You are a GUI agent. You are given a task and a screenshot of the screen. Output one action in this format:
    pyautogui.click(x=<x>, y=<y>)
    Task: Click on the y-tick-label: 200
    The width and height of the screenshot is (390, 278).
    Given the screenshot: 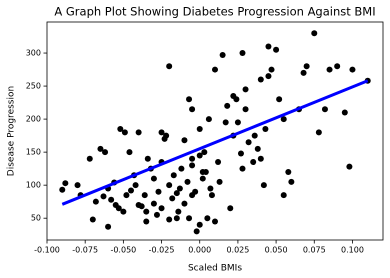 What is the action you would take?
    pyautogui.click(x=33, y=119)
    